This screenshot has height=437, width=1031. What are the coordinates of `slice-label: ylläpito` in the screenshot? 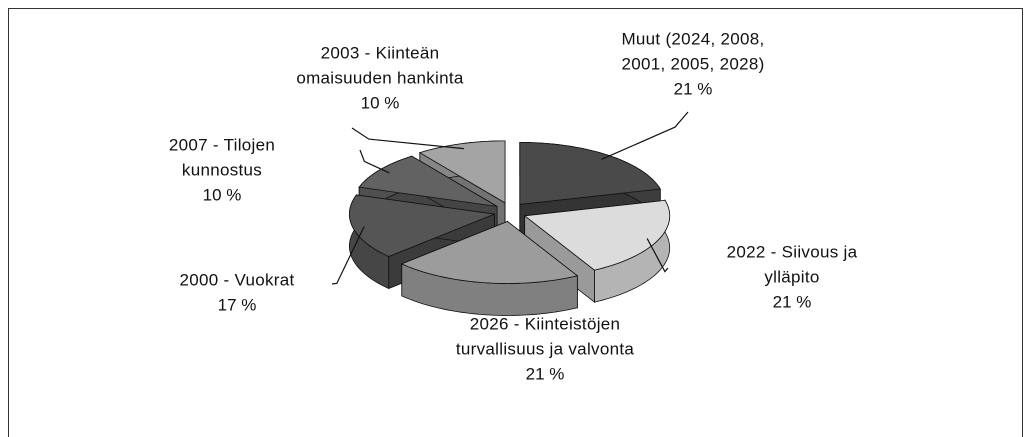 It's located at (791, 276).